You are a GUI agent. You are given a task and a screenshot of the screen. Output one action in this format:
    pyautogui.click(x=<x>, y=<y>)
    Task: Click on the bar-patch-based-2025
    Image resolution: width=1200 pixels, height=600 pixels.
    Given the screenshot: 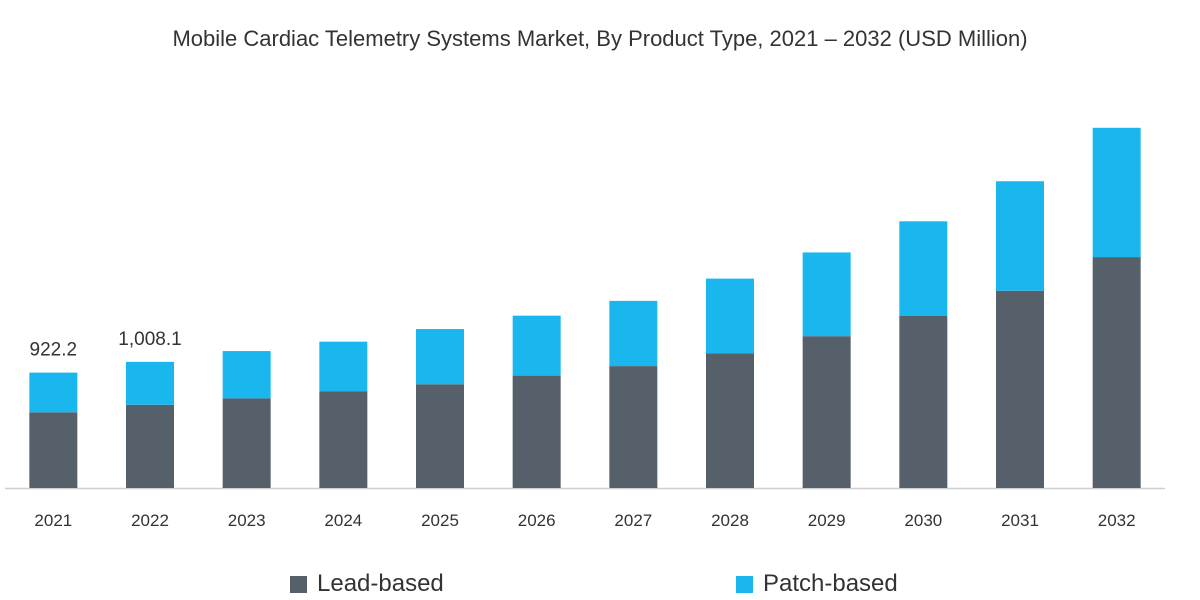 What is the action you would take?
    pyautogui.click(x=440, y=357)
    